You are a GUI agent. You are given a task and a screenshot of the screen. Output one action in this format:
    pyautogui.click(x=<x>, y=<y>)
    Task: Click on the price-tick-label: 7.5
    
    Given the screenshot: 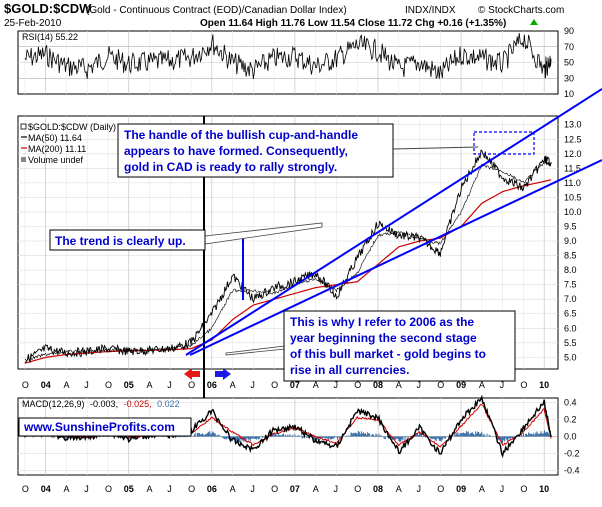 What is the action you would take?
    pyautogui.click(x=570, y=285)
    